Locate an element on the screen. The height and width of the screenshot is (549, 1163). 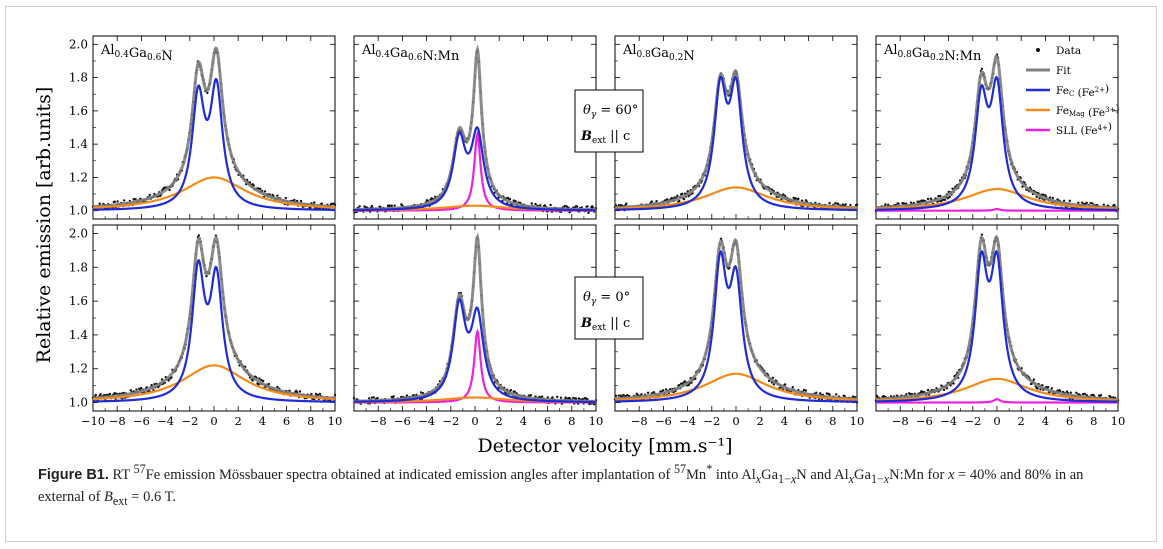
angle-label: θγ = 0° is located at coordinates (606, 298).